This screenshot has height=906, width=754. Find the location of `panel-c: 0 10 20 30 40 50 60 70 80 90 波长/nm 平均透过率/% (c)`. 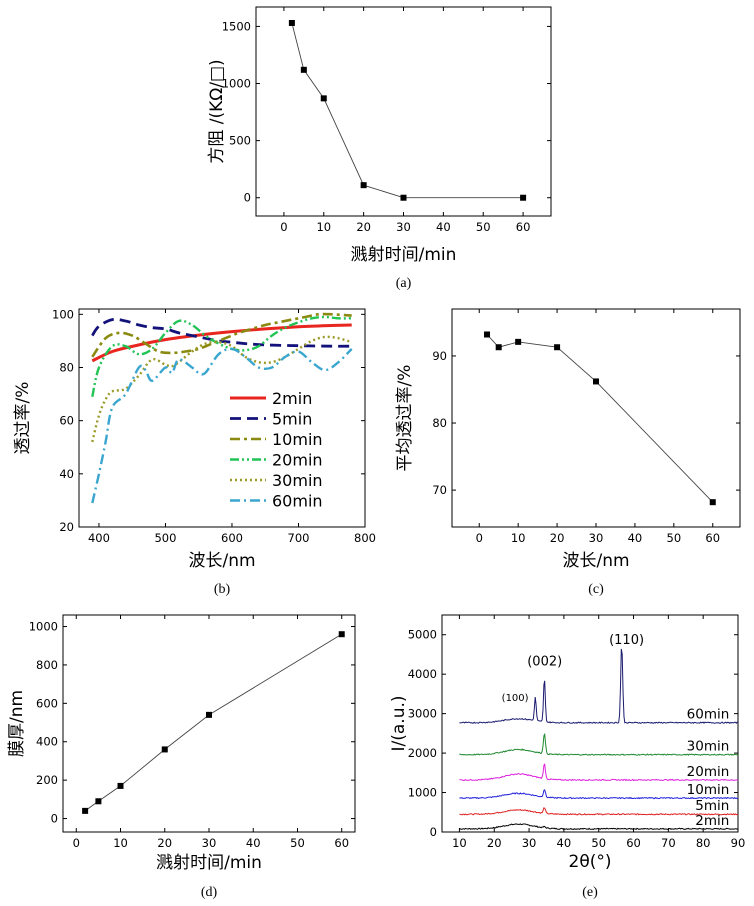

panel-c: 0 10 20 30 40 50 60 70 80 90 波长/nm 平均透过率/% (c) is located at coordinates (568, 452).